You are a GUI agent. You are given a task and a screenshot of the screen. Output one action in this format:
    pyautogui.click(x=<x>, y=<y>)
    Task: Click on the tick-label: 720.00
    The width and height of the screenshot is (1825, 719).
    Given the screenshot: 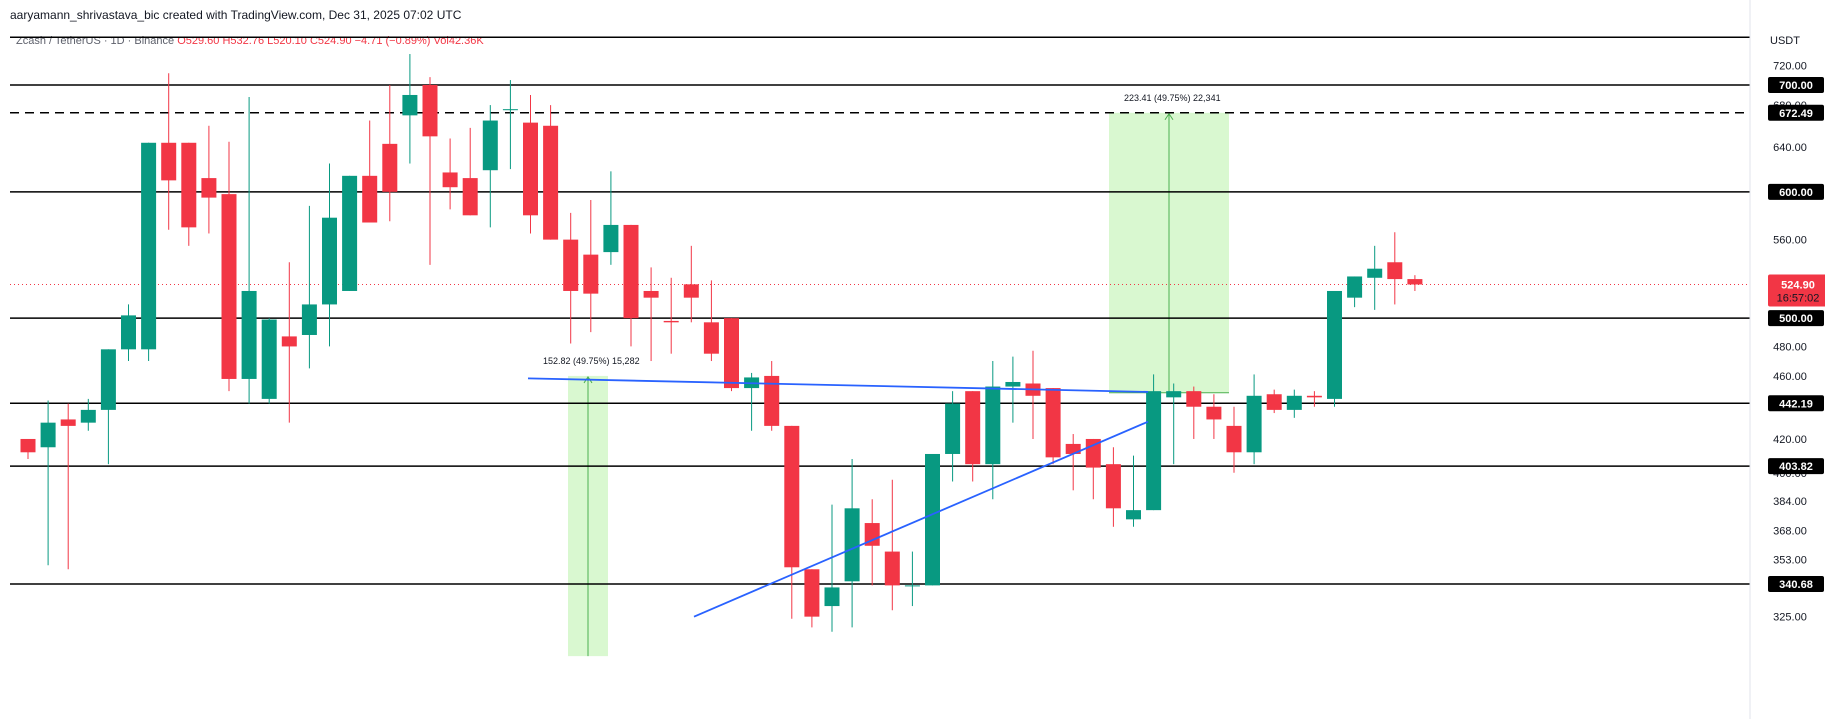 What is the action you would take?
    pyautogui.click(x=1790, y=66)
    